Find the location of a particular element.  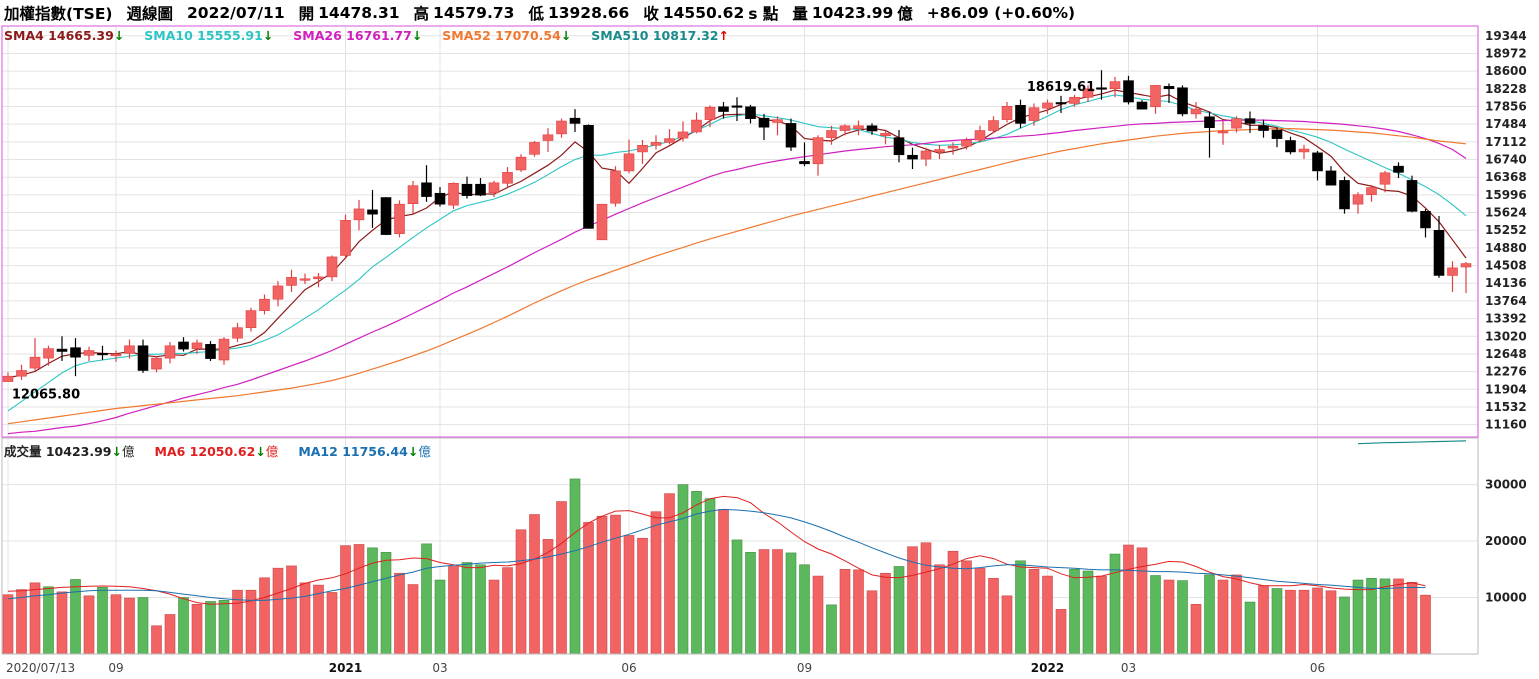

price-tick-label: 16368 is located at coordinates (1506, 177).